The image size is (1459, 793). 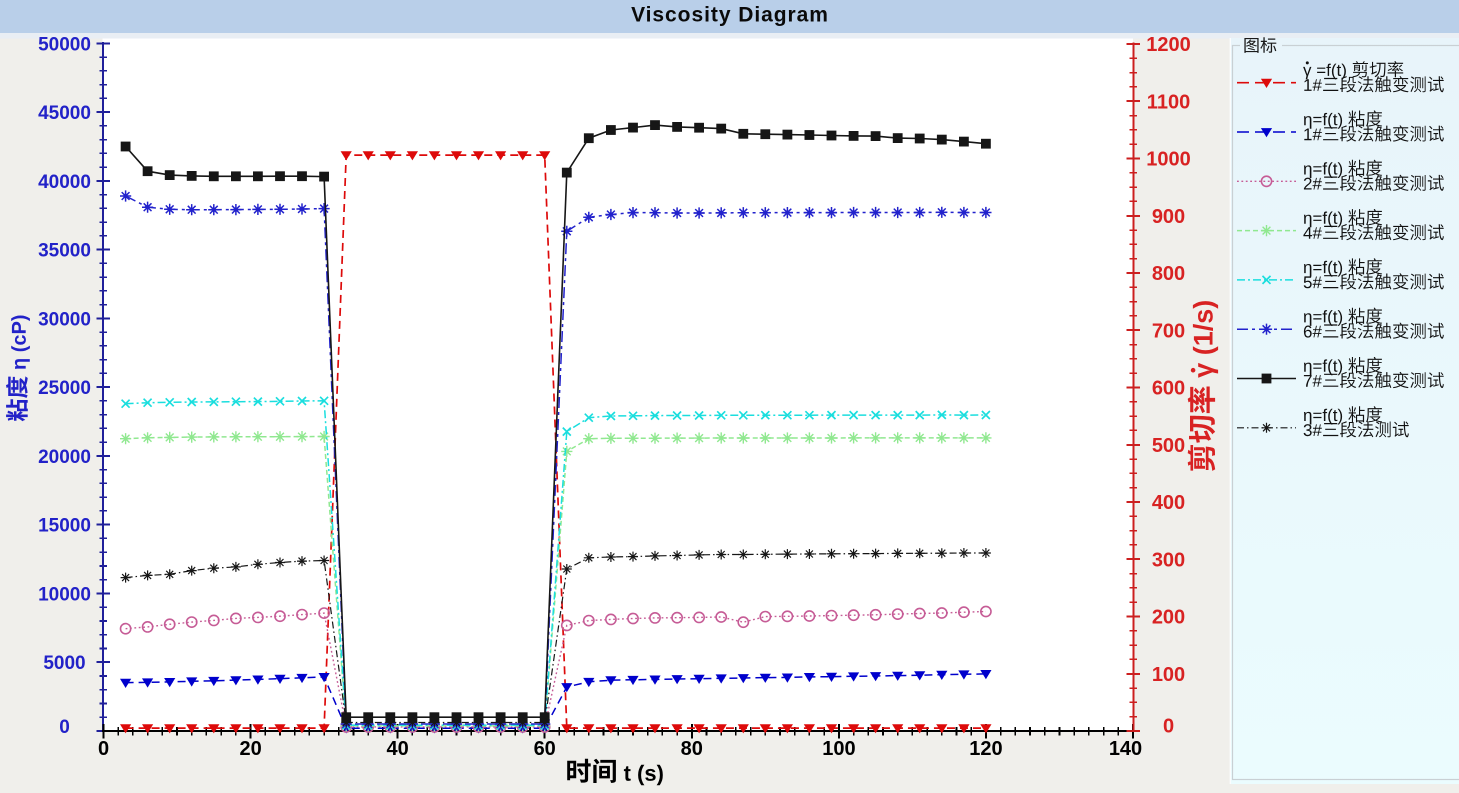 I want to click on svg-text: 40000, so click(x=64, y=182).